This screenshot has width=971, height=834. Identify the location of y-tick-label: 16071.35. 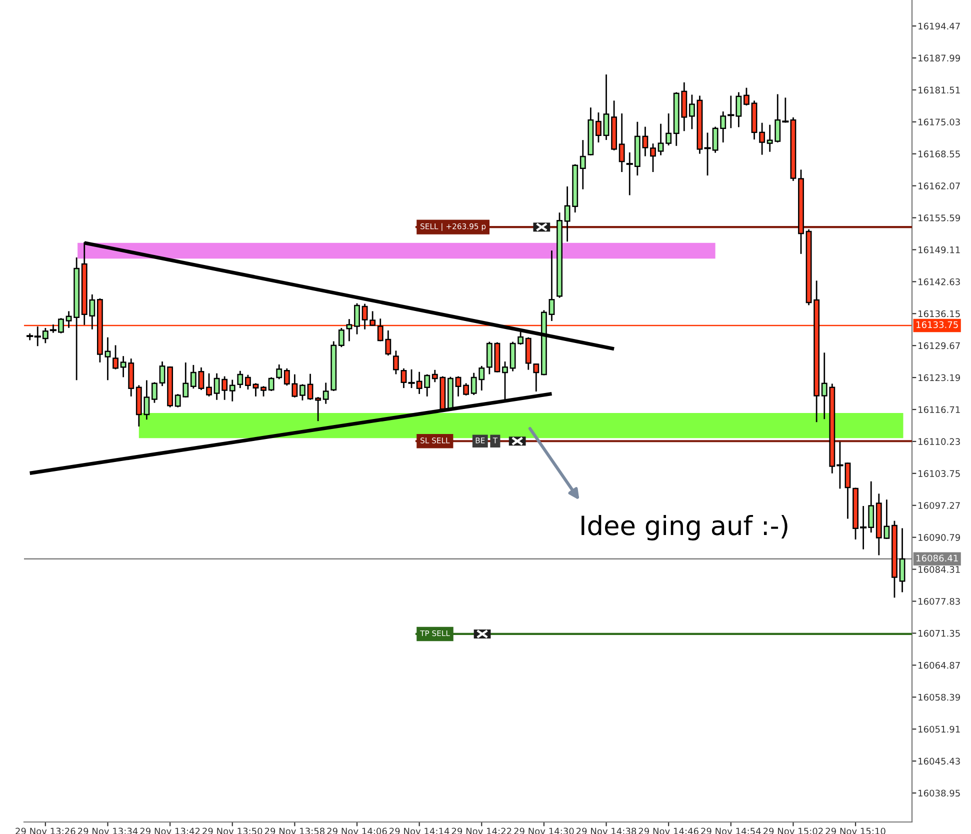
(939, 633).